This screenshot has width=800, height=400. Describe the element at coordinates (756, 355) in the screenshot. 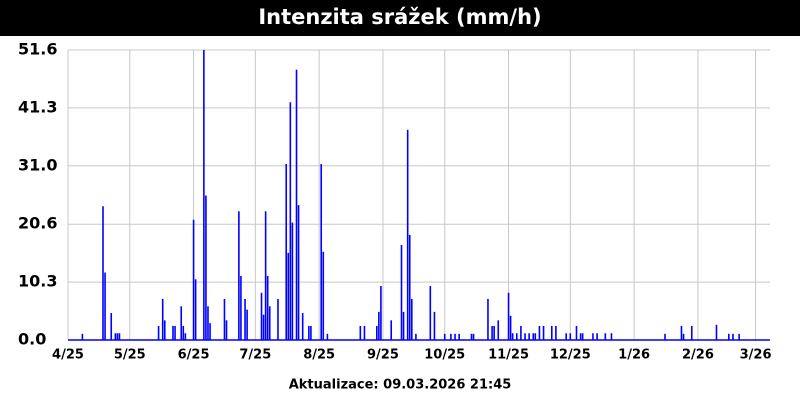

I see `x-tick-label: 3/26` at that location.